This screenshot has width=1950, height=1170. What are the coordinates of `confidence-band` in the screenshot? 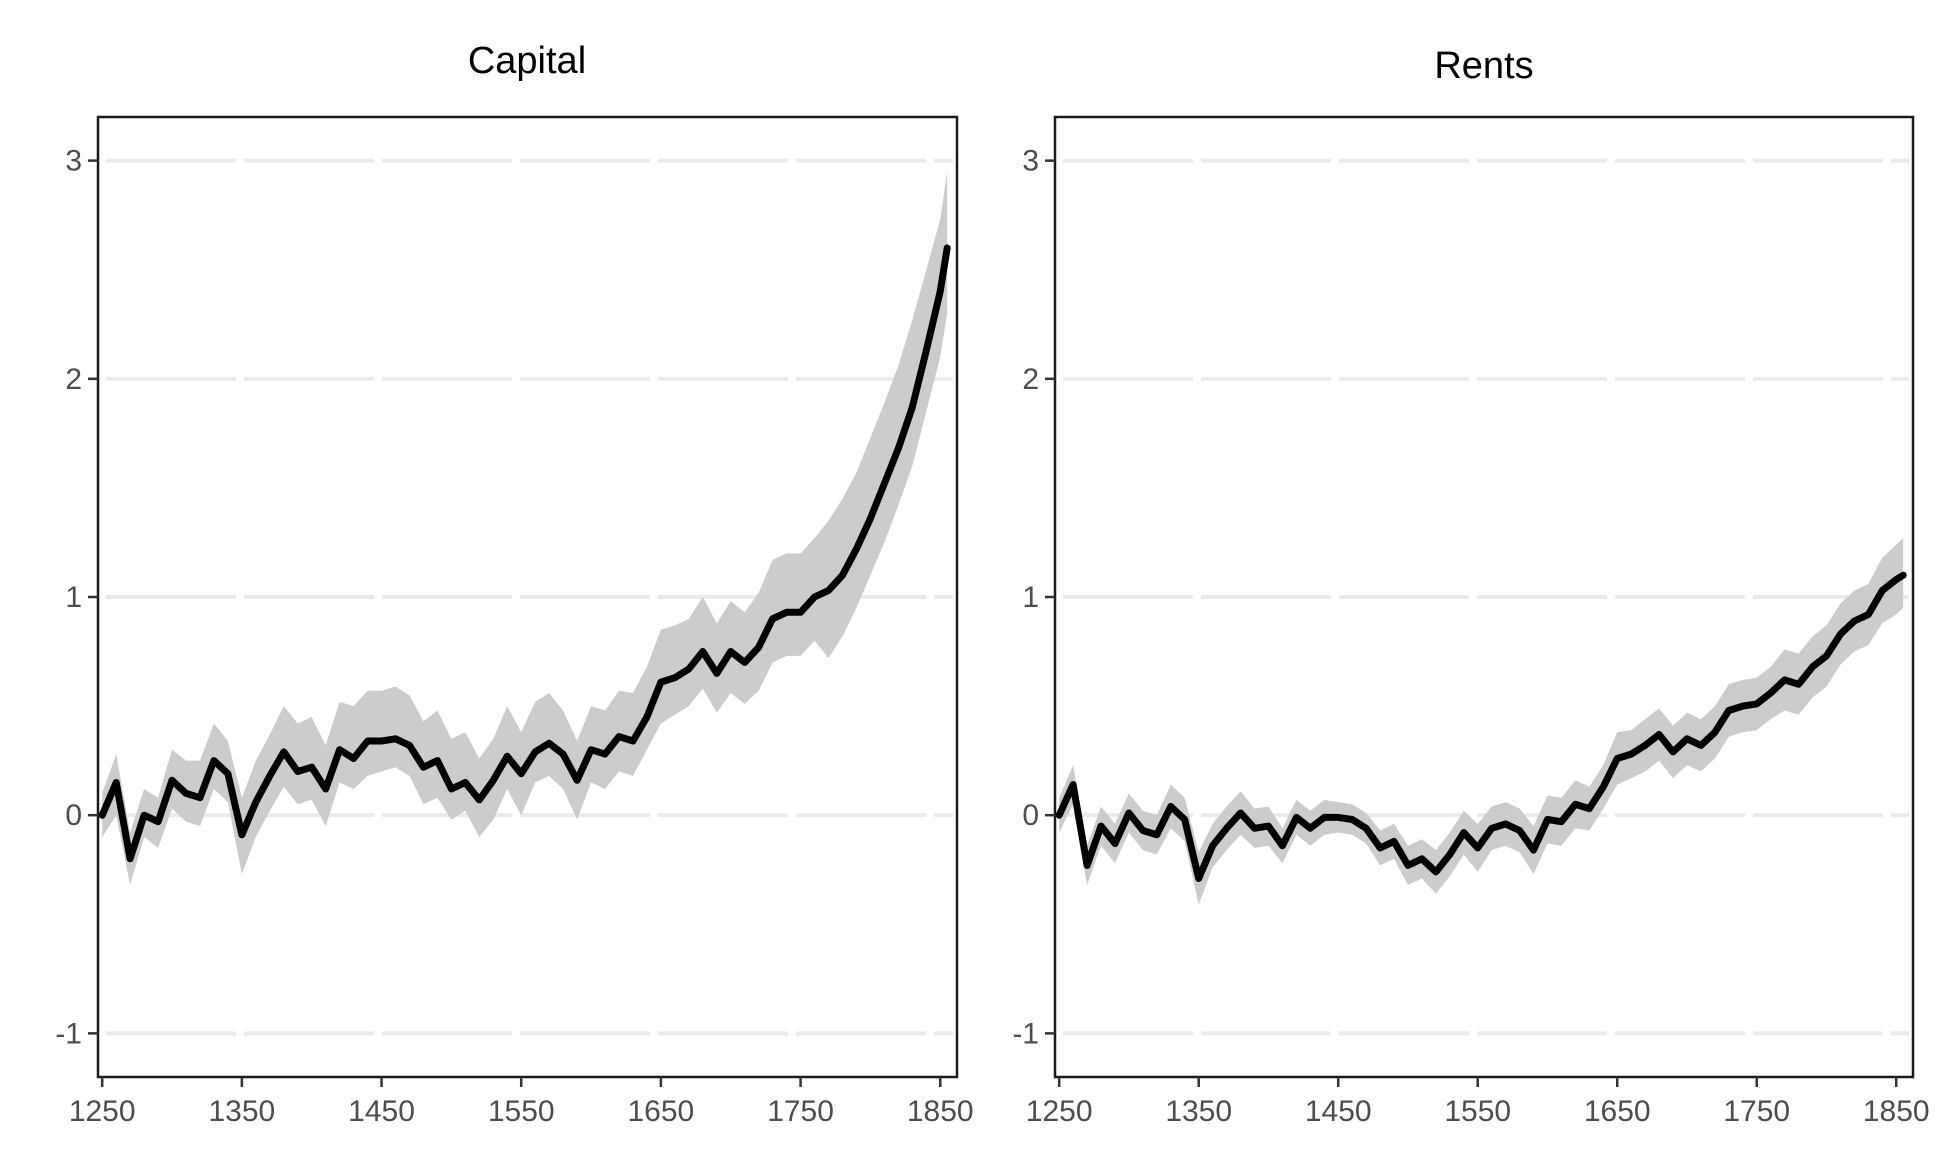 It's located at (1481, 721).